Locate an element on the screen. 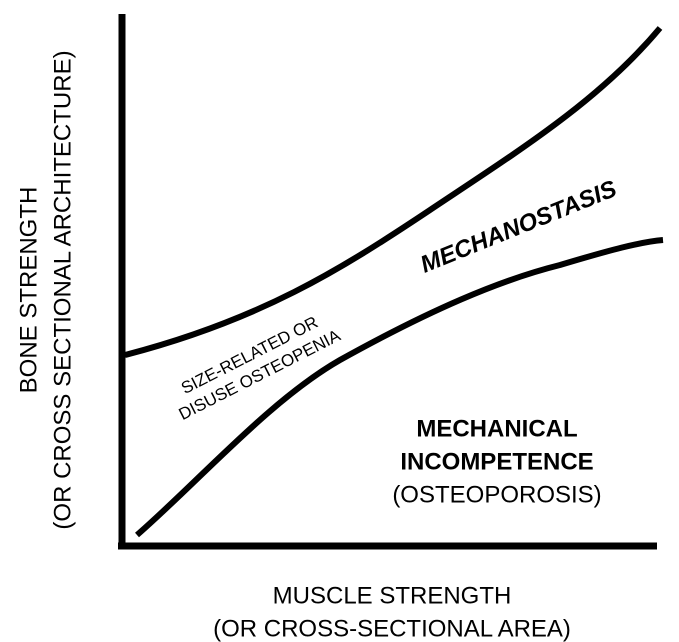  y-axis-label: BONE STRENGTH is located at coordinates (28, 290).